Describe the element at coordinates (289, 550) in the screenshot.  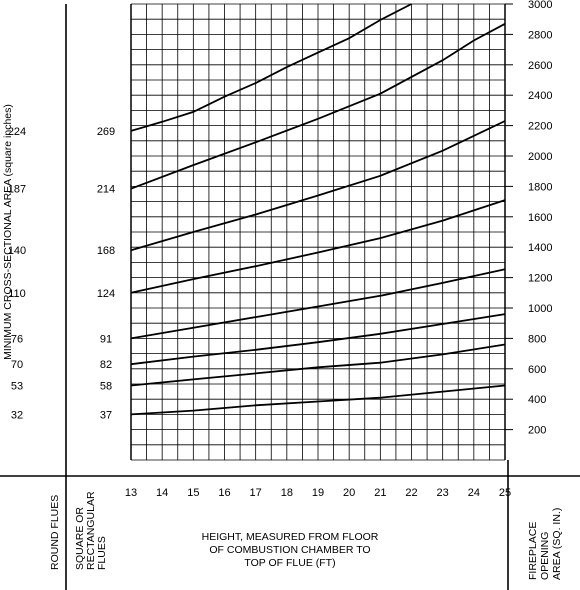
I see `x-axis-label: OF COMBUSTION CHAMBER TO` at that location.